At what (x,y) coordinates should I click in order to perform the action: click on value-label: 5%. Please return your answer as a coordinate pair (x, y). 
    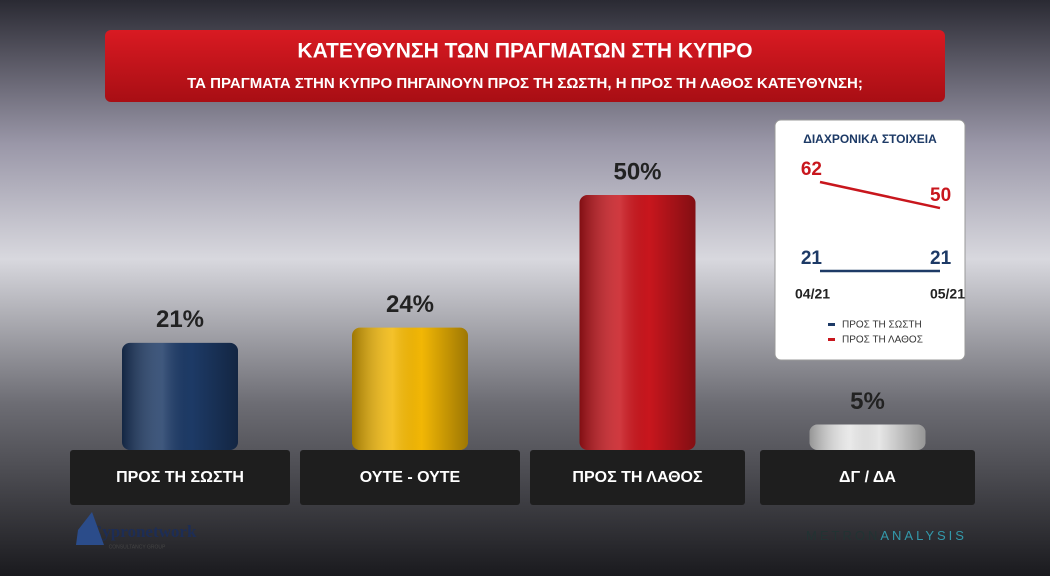
    Looking at the image, I should click on (867, 401).